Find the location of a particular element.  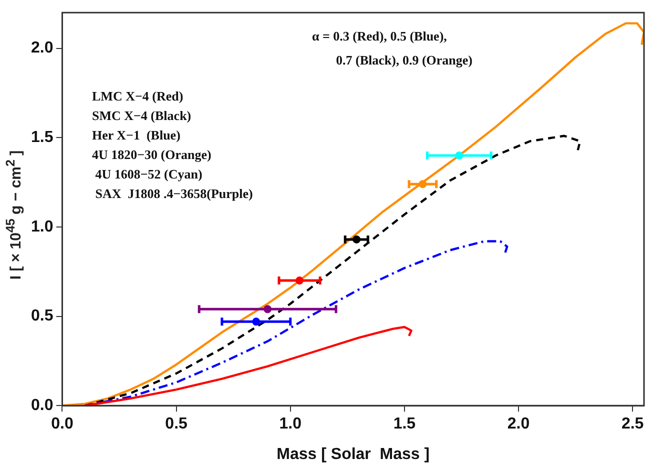

x-tick-label: 0.5 is located at coordinates (176, 424).